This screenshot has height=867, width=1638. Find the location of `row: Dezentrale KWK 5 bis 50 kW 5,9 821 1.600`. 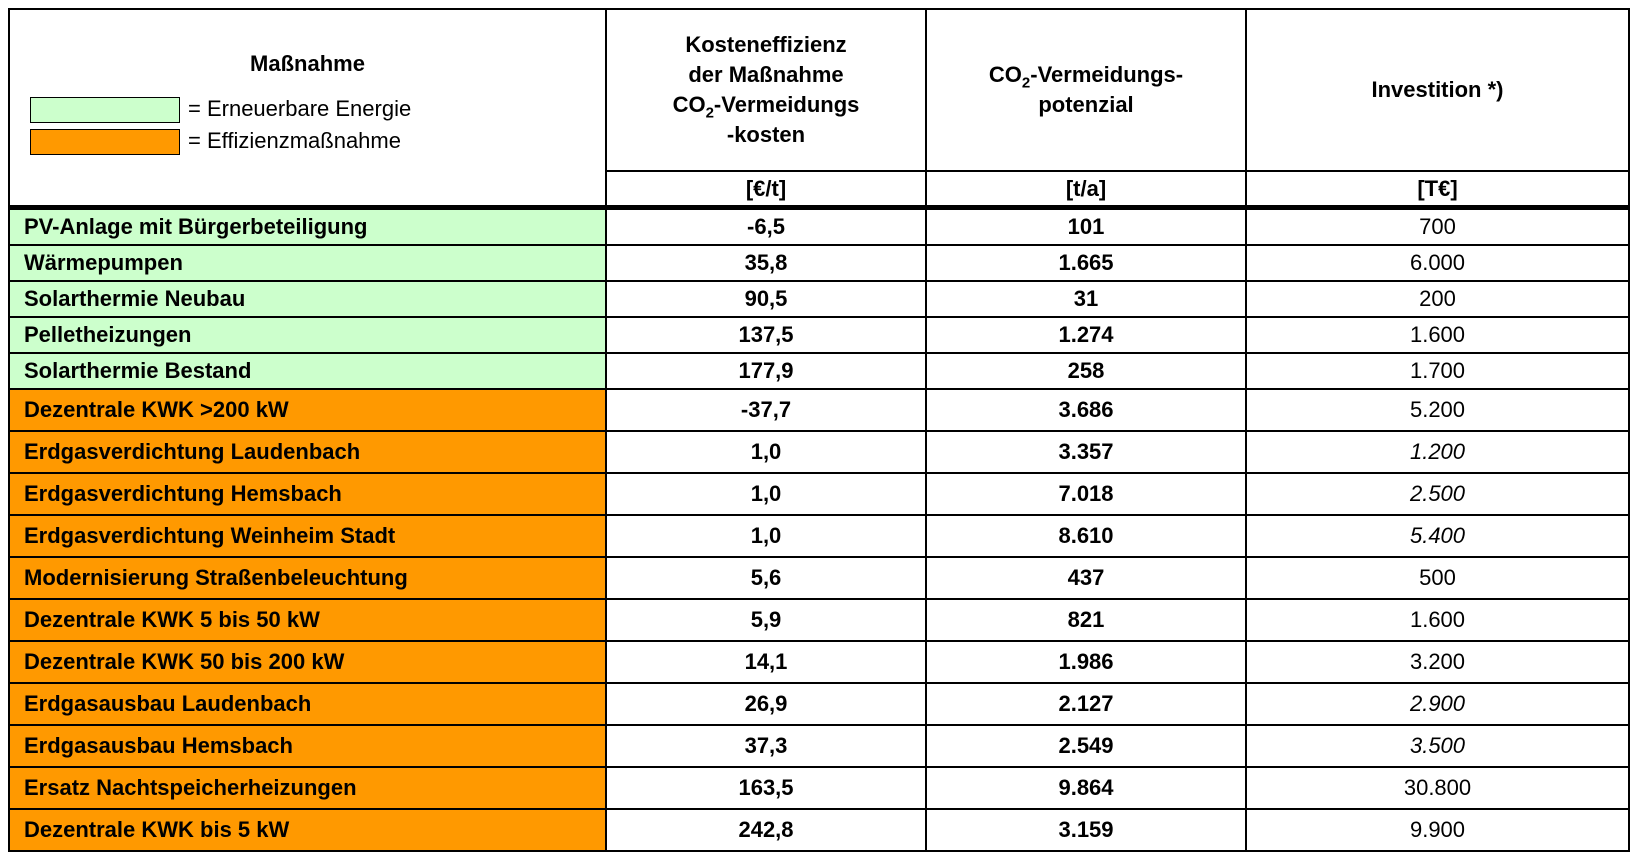

row: Dezentrale KWK 5 bis 50 kW 5,9 821 1.600 is located at coordinates (819, 620).